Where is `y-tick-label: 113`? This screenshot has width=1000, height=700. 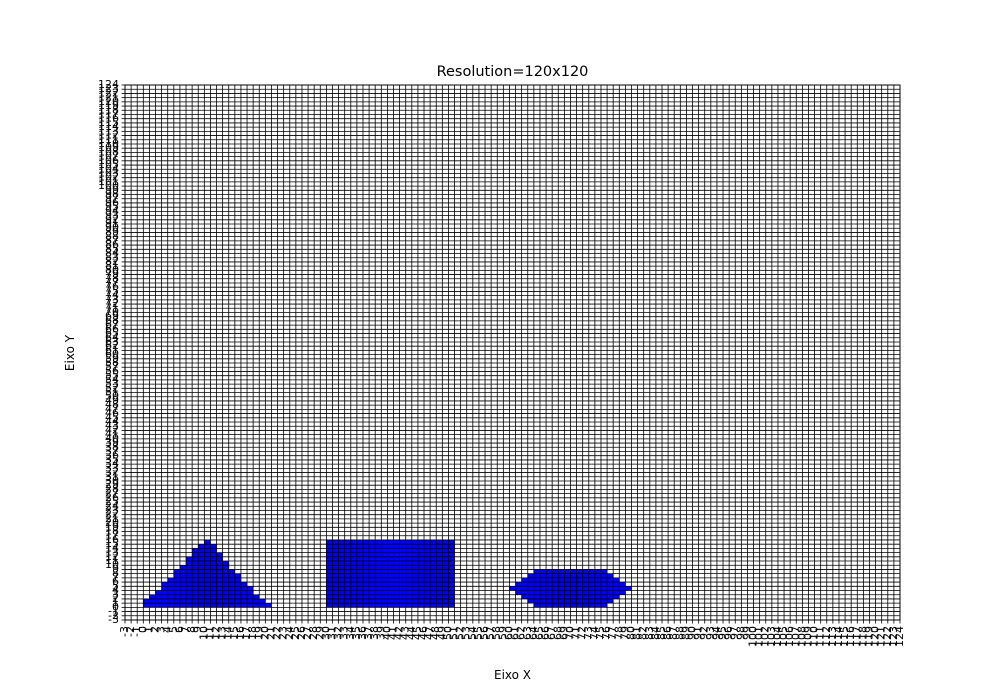 y-tick-label: 113 is located at coordinates (108, 130).